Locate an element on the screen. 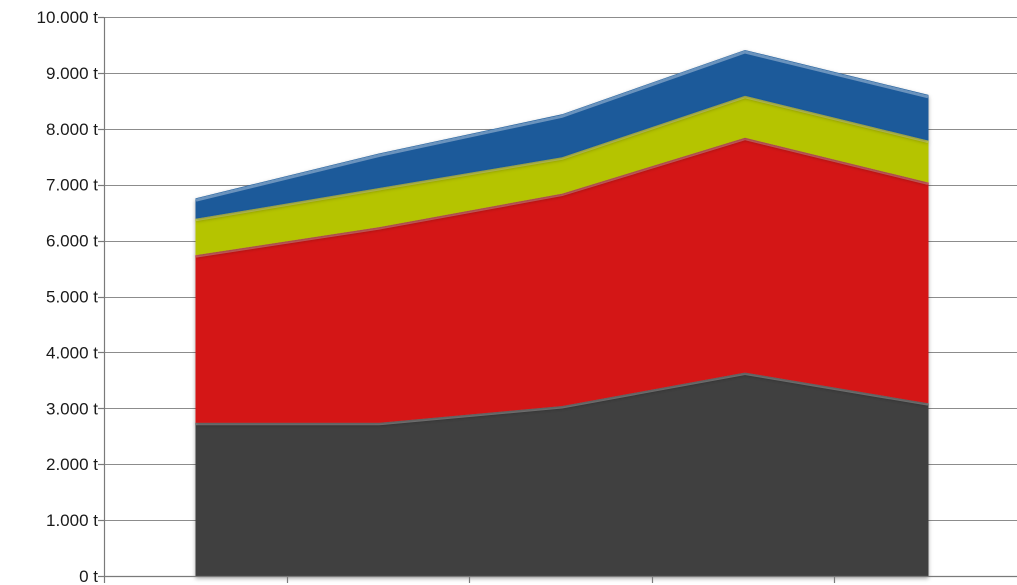  y-tick-label: 10.000 t is located at coordinates (68, 17).